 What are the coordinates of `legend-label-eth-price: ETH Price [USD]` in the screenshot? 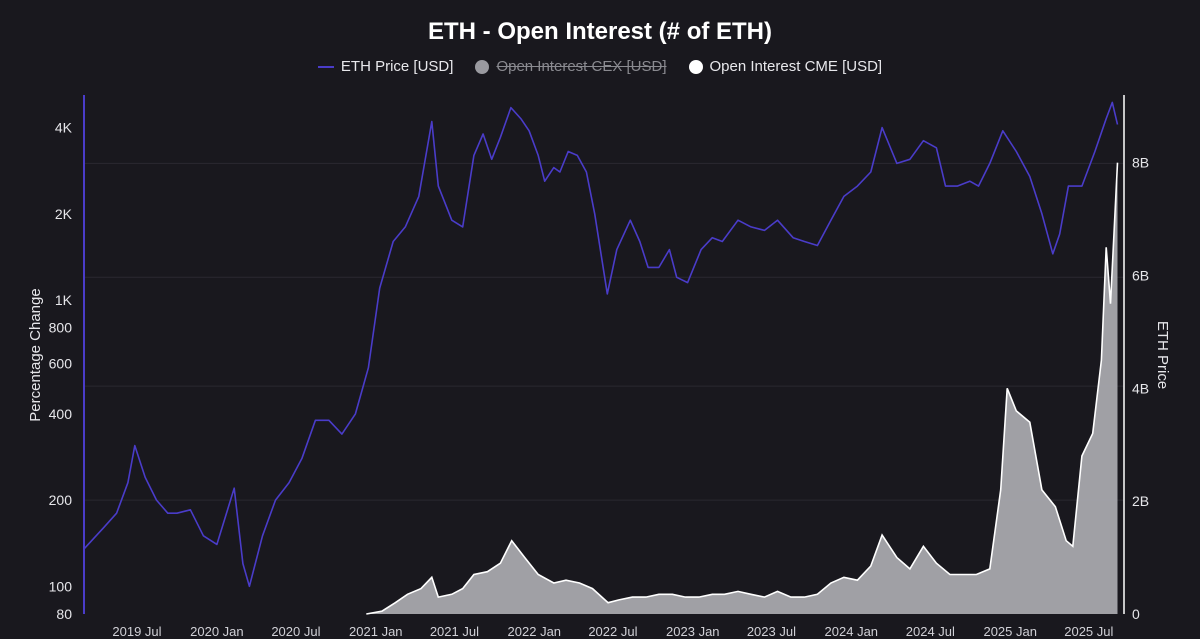 It's located at (397, 66).